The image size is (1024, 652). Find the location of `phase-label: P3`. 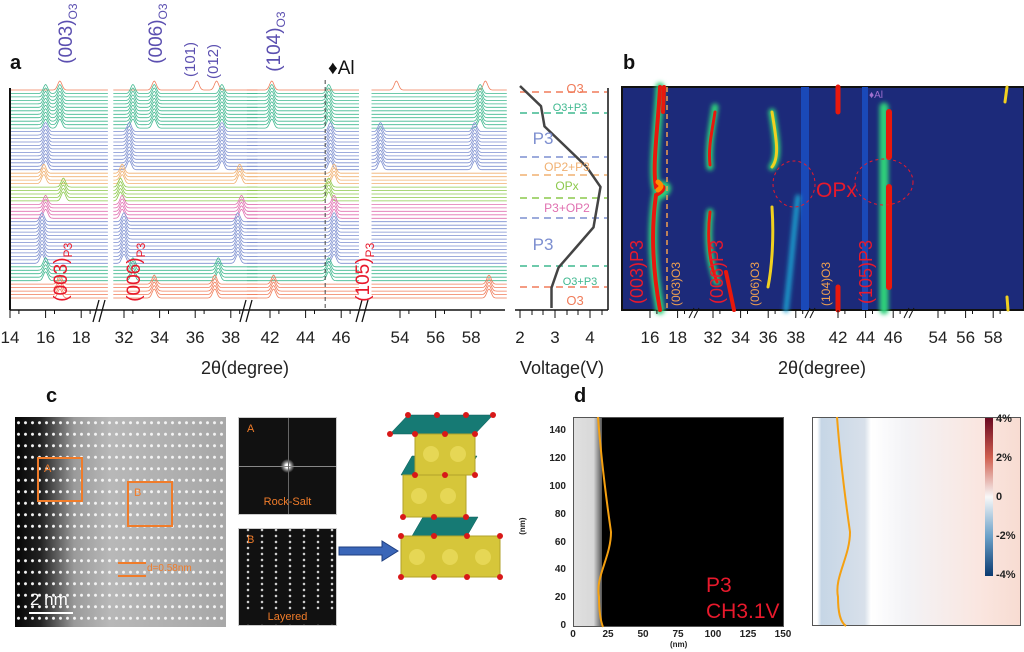

phase-label: P3 is located at coordinates (543, 138).